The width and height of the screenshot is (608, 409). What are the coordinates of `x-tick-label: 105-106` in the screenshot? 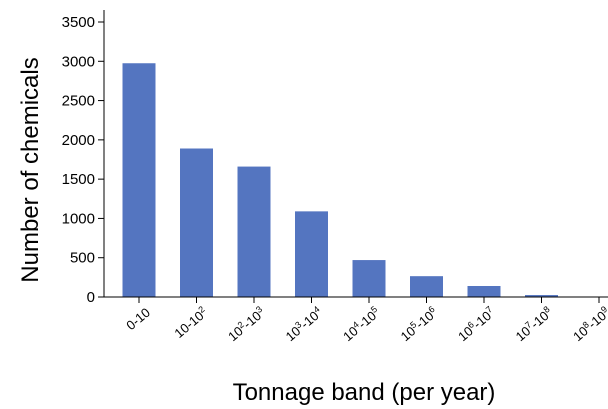 It's located at (418, 324).